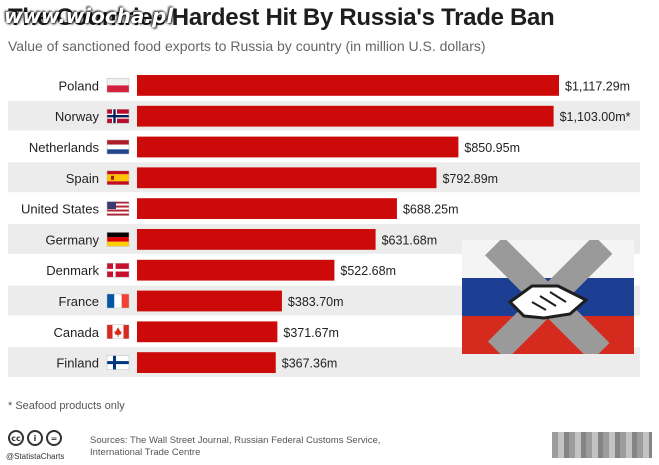 The width and height of the screenshot is (659, 465). I want to click on license-icons: cc i =, so click(35, 438).